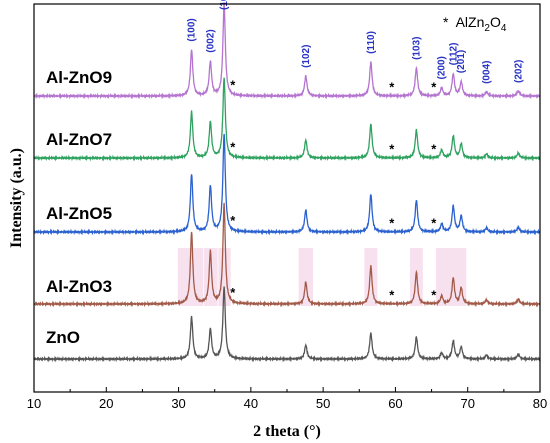 The height and width of the screenshot is (443, 550). Describe the element at coordinates (63, 337) in the screenshot. I see `series-label-zno: ZnO` at that location.